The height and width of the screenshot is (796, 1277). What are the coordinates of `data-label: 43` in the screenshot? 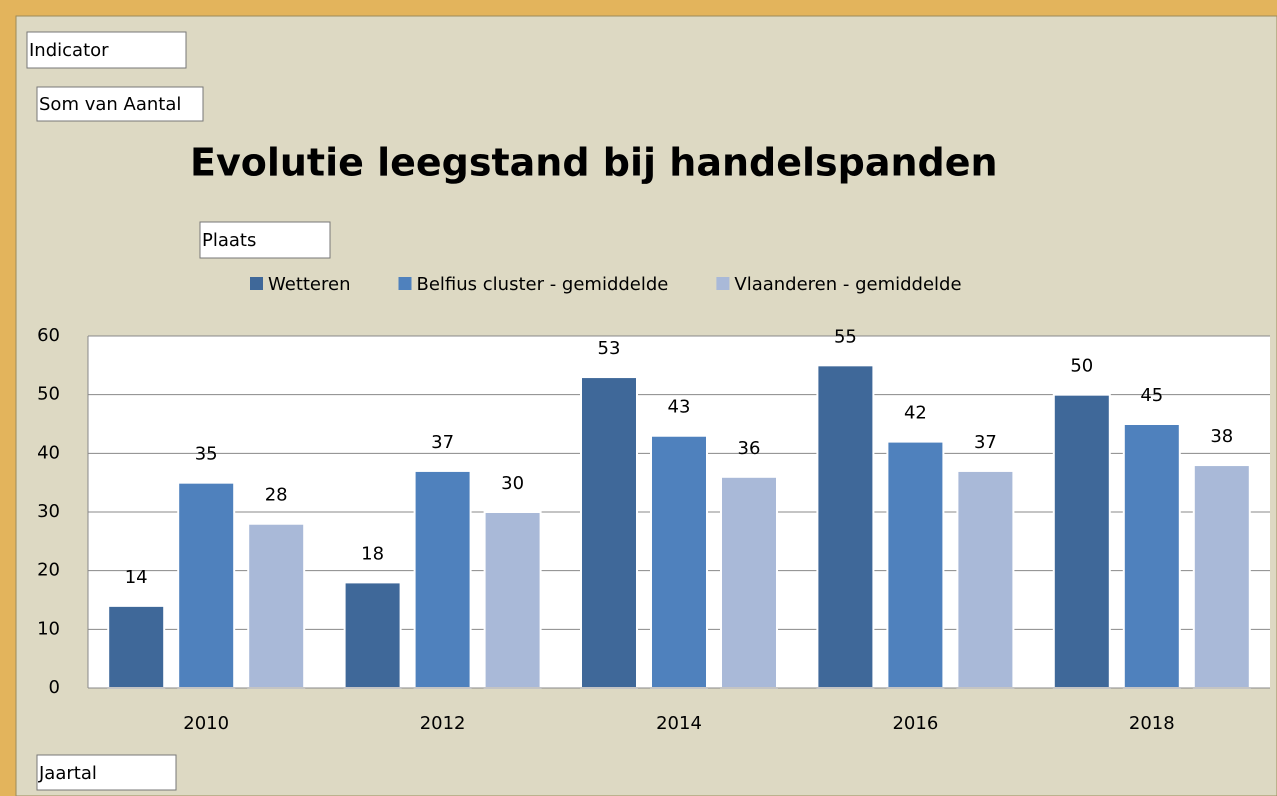 It's located at (679, 407).